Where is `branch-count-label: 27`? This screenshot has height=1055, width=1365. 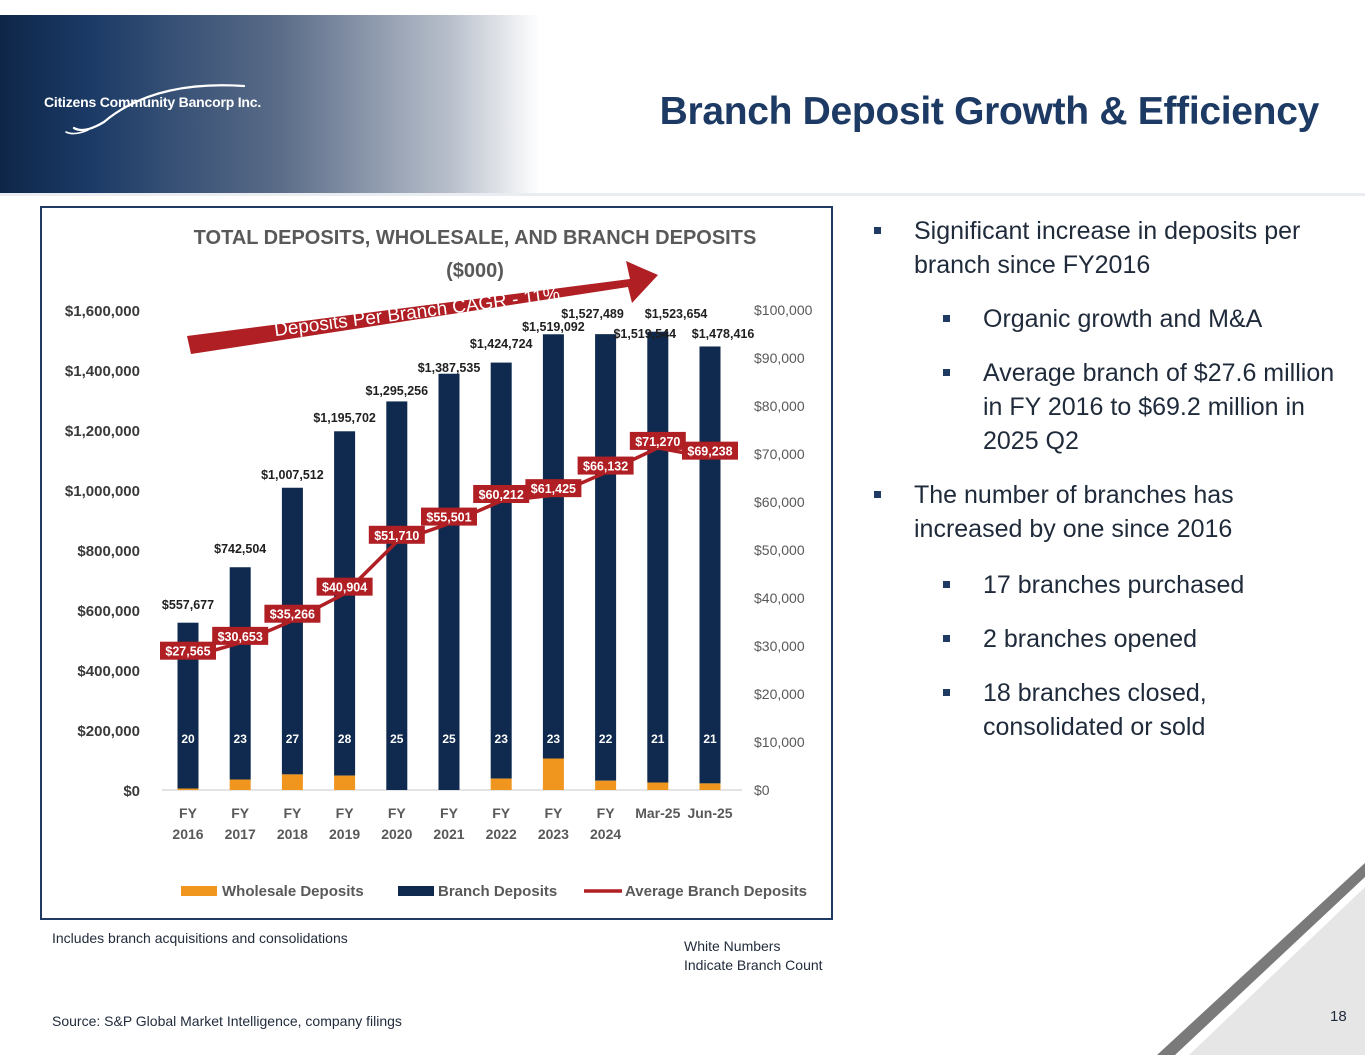 branch-count-label: 27 is located at coordinates (293, 739).